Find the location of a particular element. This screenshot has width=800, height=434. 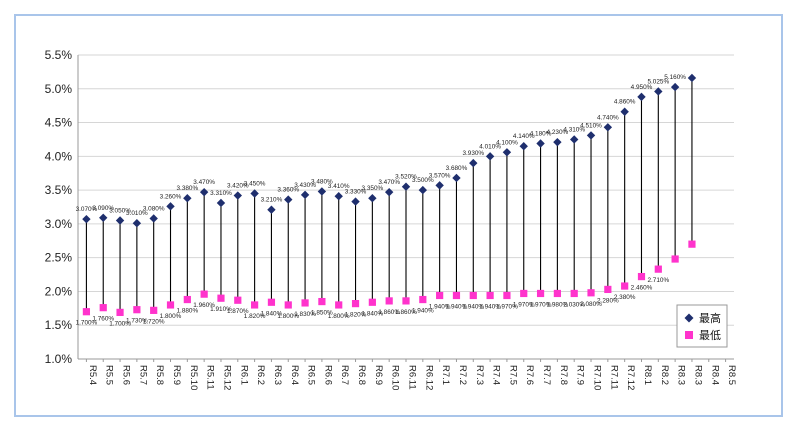

high-data-label: 3.090% is located at coordinates (103, 208).